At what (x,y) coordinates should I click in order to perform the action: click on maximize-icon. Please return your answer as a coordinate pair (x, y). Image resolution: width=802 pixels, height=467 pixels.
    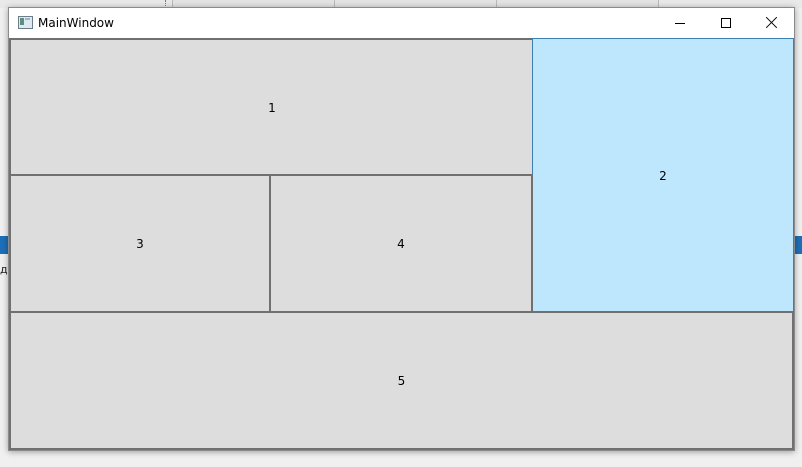
    Looking at the image, I should click on (726, 23).